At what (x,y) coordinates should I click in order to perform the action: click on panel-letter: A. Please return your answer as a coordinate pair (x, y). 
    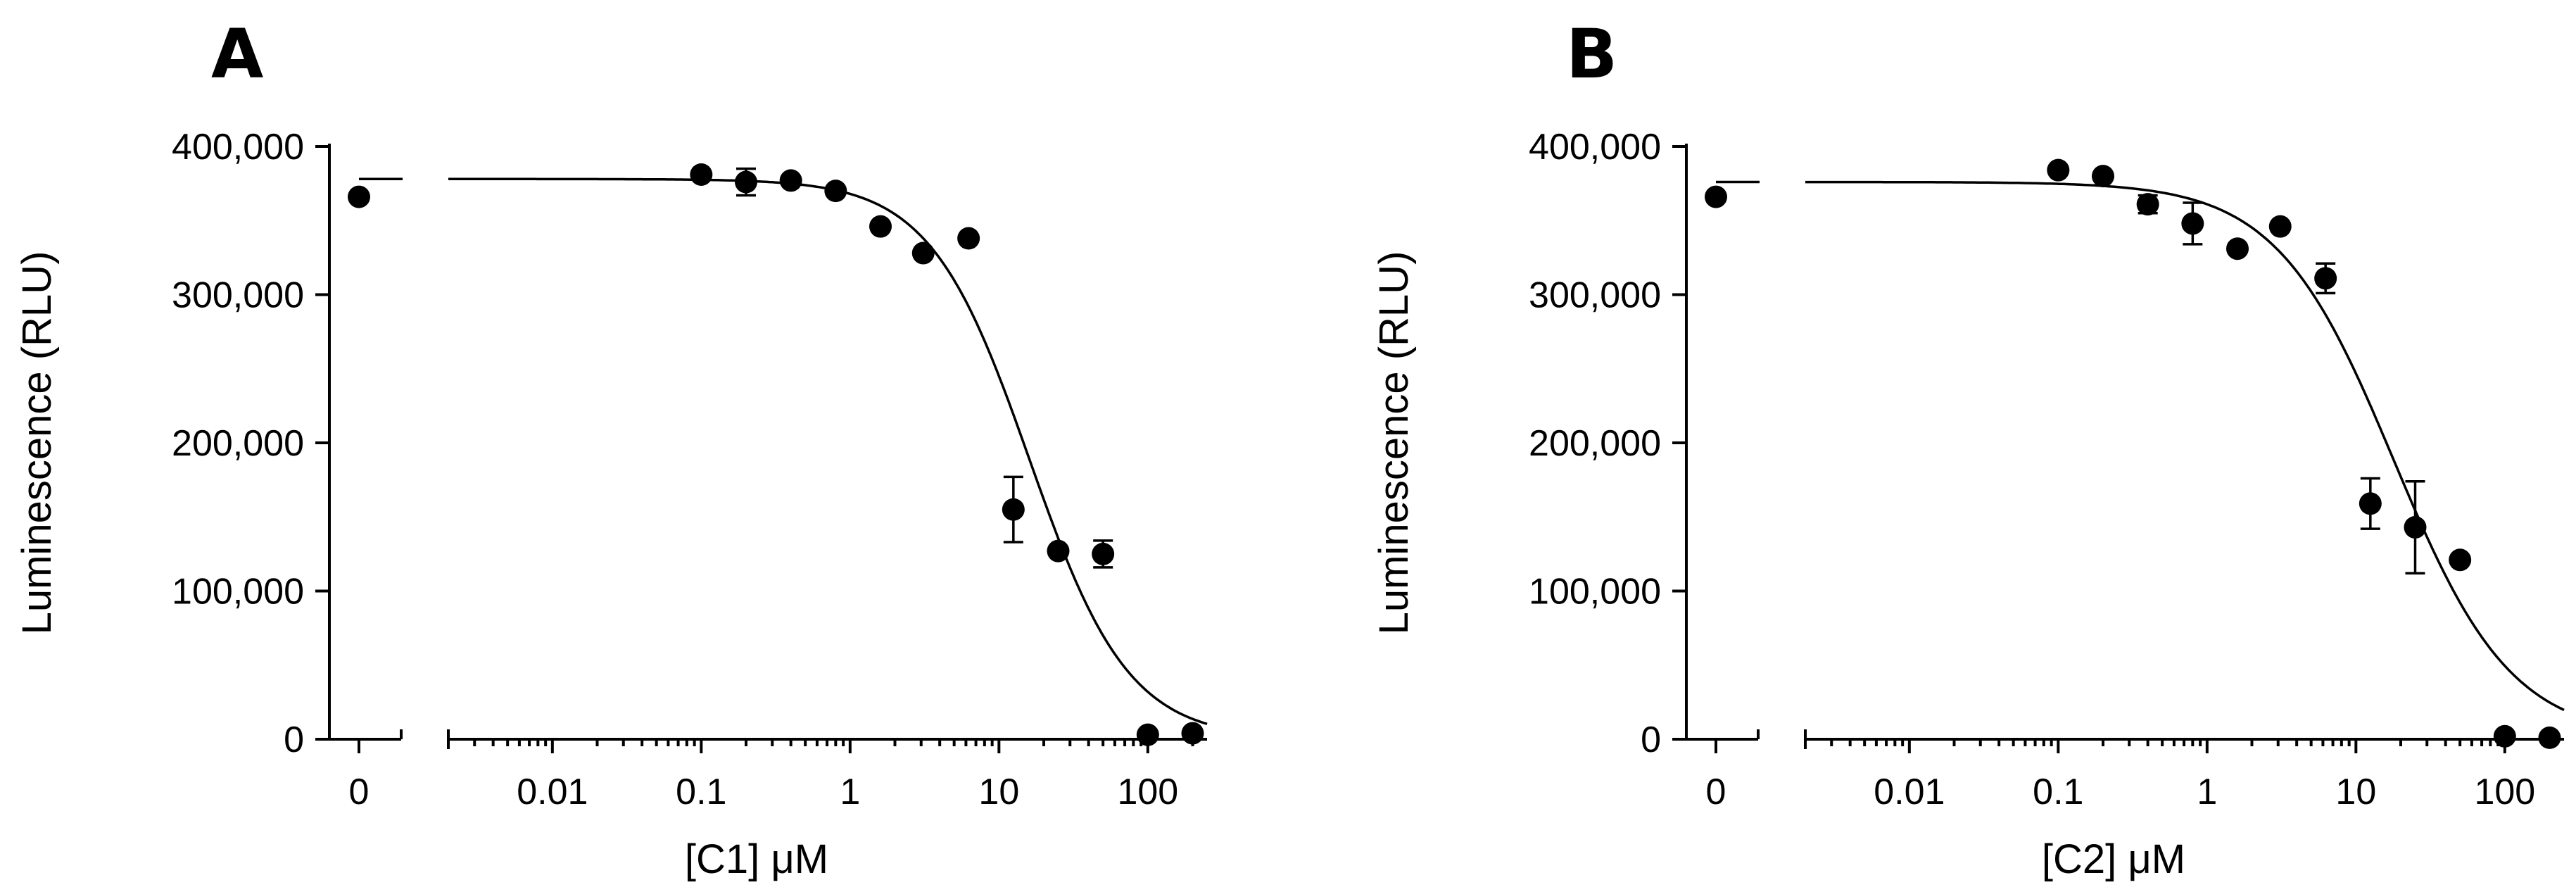
    Looking at the image, I should click on (237, 54).